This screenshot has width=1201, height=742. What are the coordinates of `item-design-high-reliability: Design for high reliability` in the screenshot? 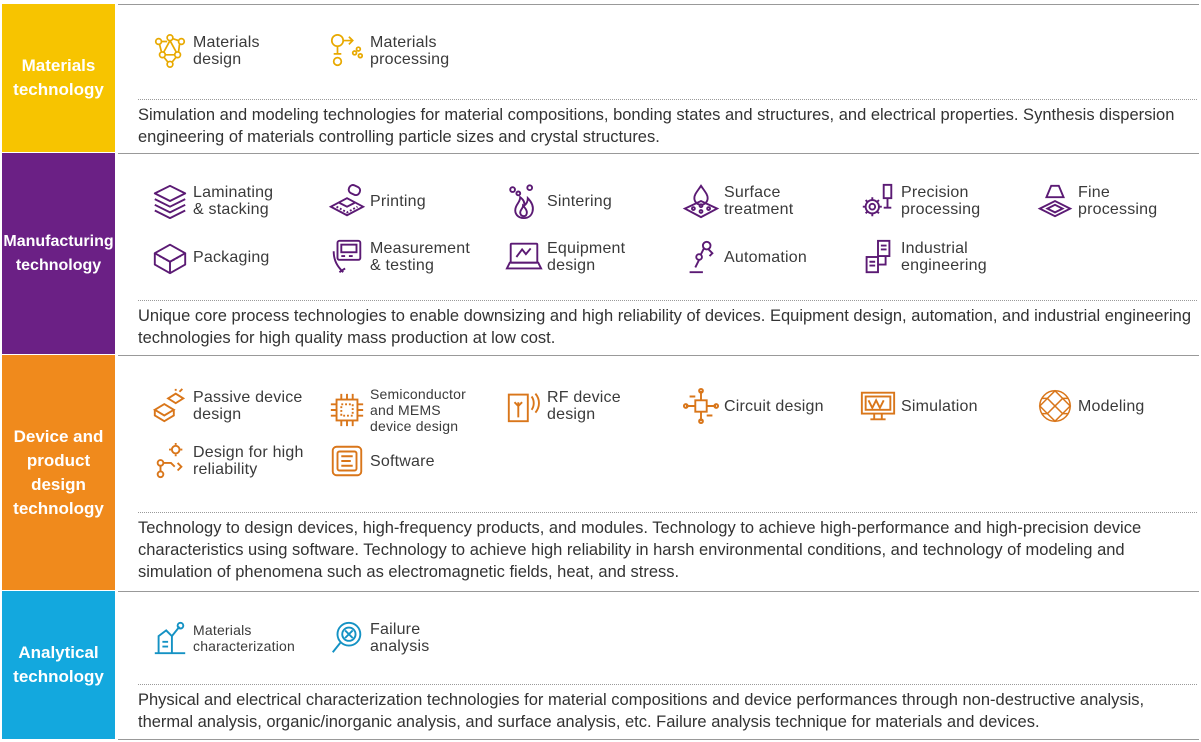 It's located at (227, 461).